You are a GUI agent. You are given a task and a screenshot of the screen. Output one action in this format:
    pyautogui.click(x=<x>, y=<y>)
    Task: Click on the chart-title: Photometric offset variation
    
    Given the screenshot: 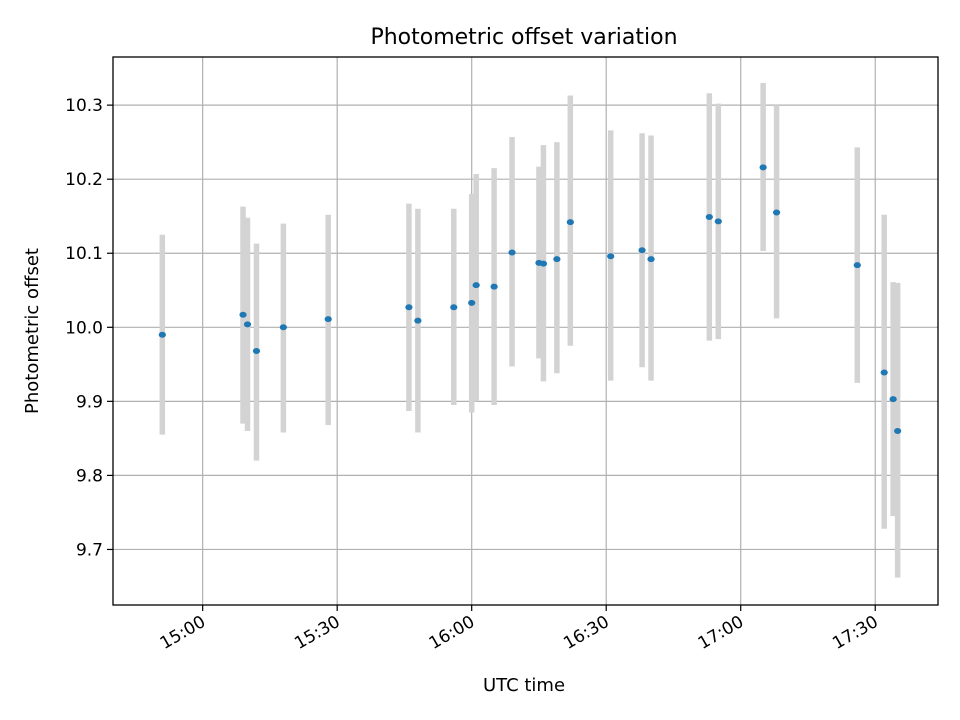 What is the action you would take?
    pyautogui.click(x=523, y=37)
    